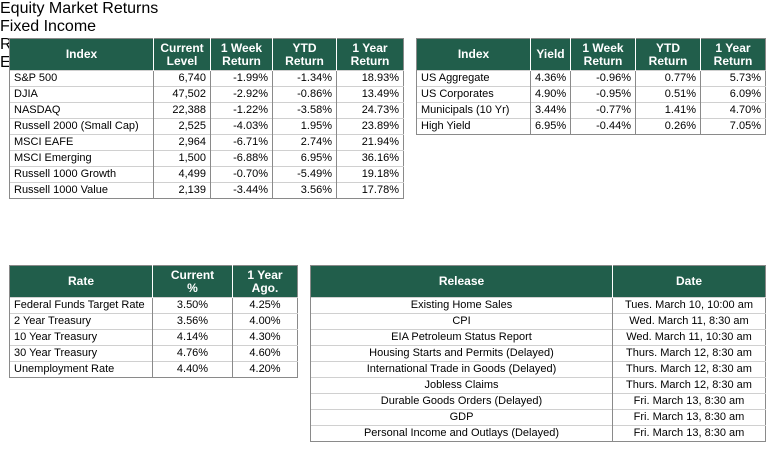 The height and width of the screenshot is (460, 775). Describe the element at coordinates (538, 385) in the screenshot. I see `table-row: Jobless Claims Thurs. March 12, 8:30 am` at that location.